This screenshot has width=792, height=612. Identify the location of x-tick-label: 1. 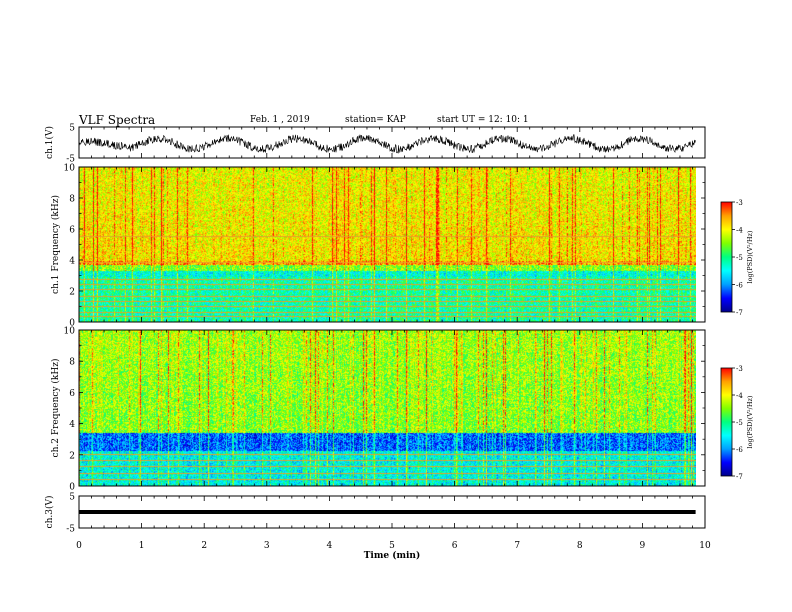
(142, 546).